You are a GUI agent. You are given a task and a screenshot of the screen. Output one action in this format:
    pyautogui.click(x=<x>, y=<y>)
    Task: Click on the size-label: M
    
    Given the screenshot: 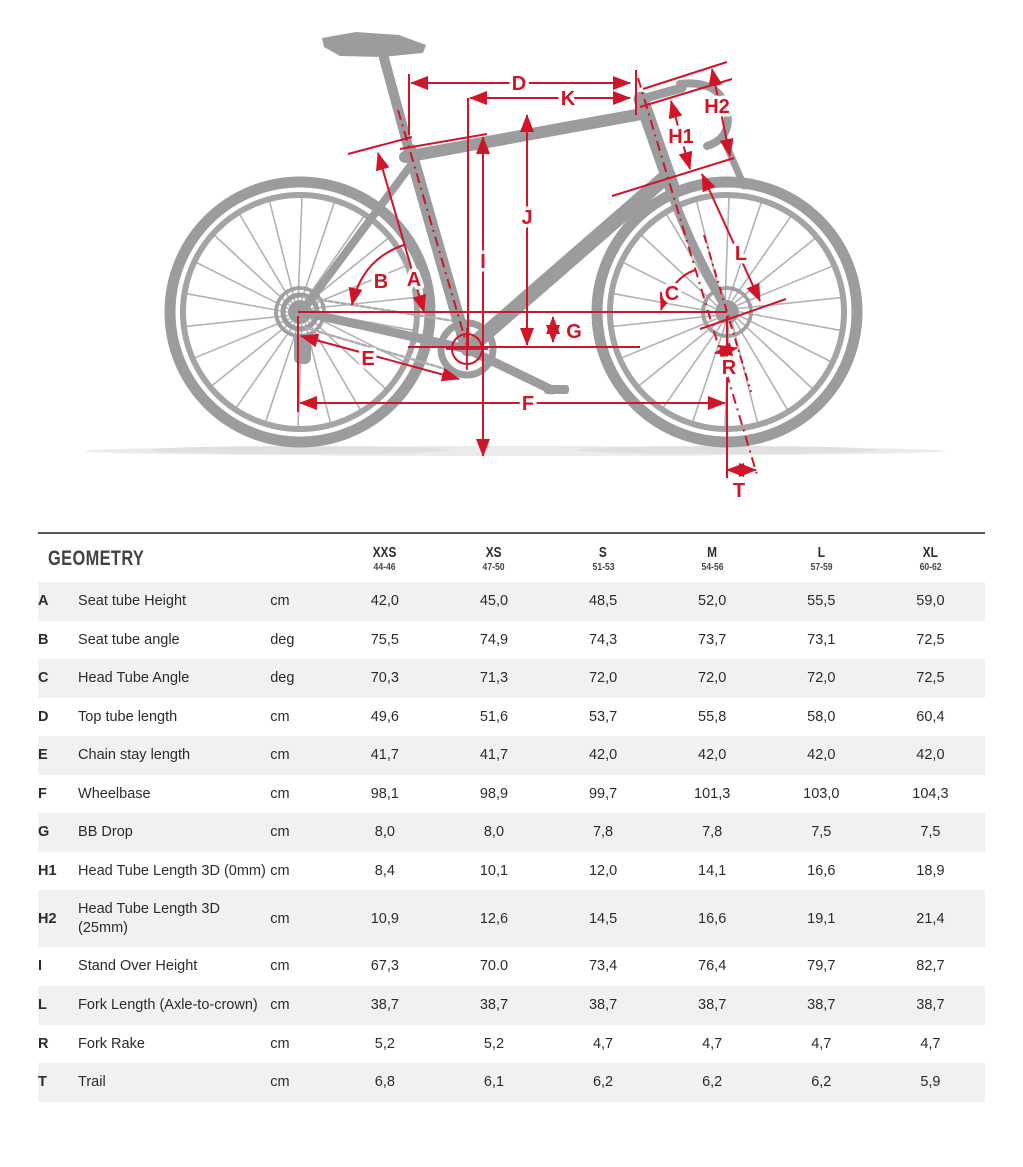 What is the action you would take?
    pyautogui.click(x=712, y=553)
    